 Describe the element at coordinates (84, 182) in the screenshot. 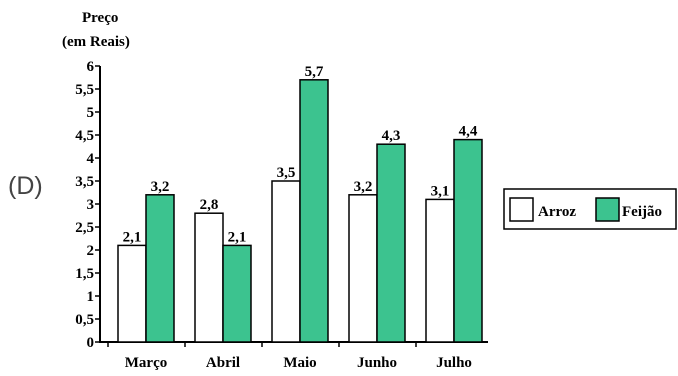

I see `y-tick-label: 3,5` at that location.